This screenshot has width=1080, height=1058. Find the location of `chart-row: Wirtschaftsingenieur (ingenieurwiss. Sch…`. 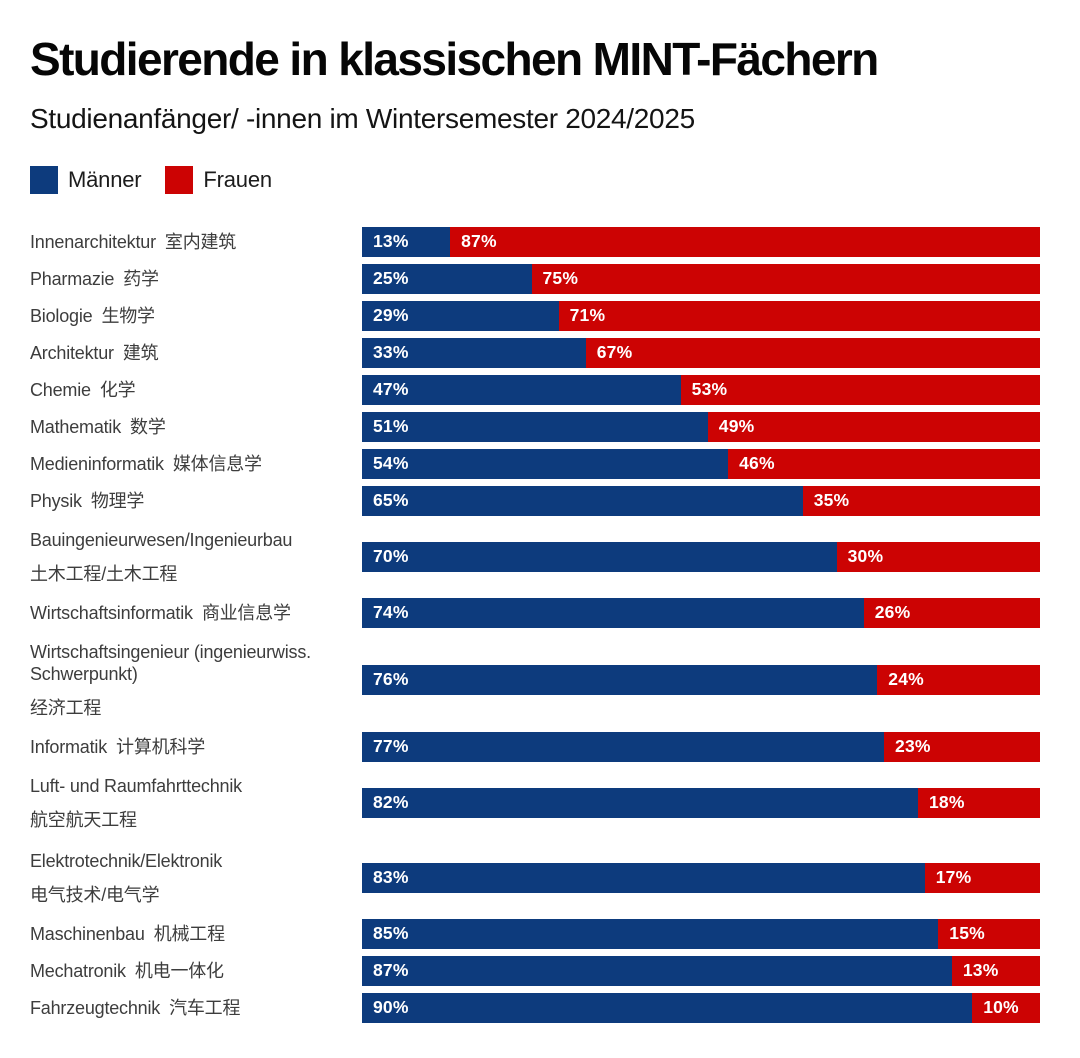

chart-row: Wirtschaftsingenieur (ingenieurwiss. Sch… is located at coordinates (535, 680).